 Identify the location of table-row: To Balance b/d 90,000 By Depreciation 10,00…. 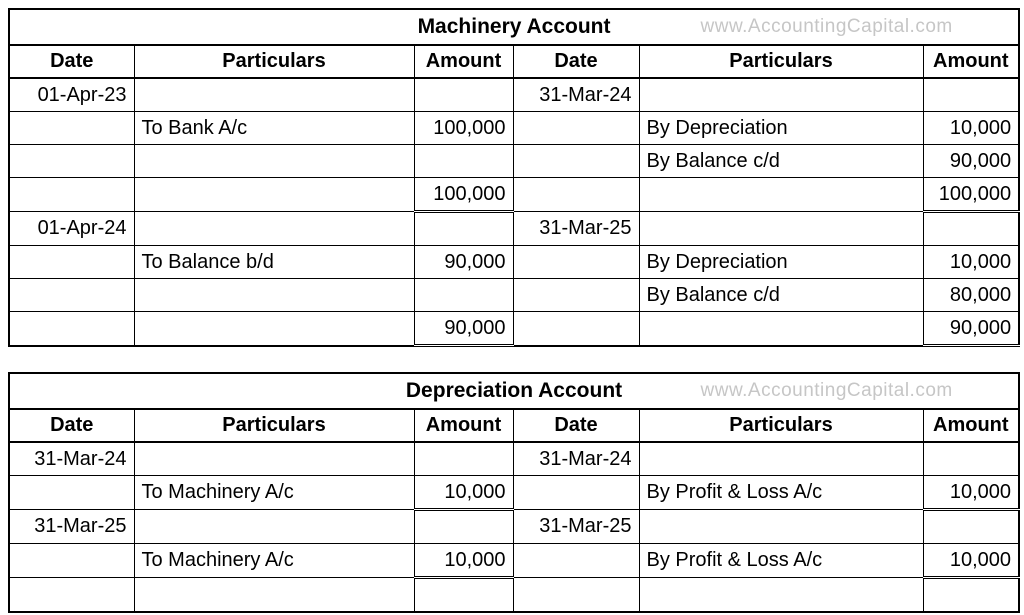
(514, 262).